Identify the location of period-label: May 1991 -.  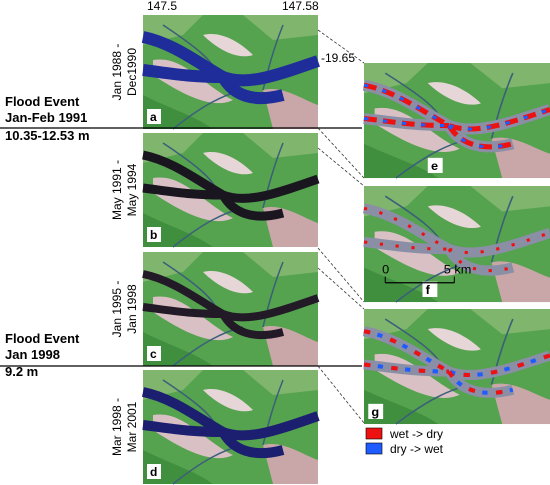
(117, 190).